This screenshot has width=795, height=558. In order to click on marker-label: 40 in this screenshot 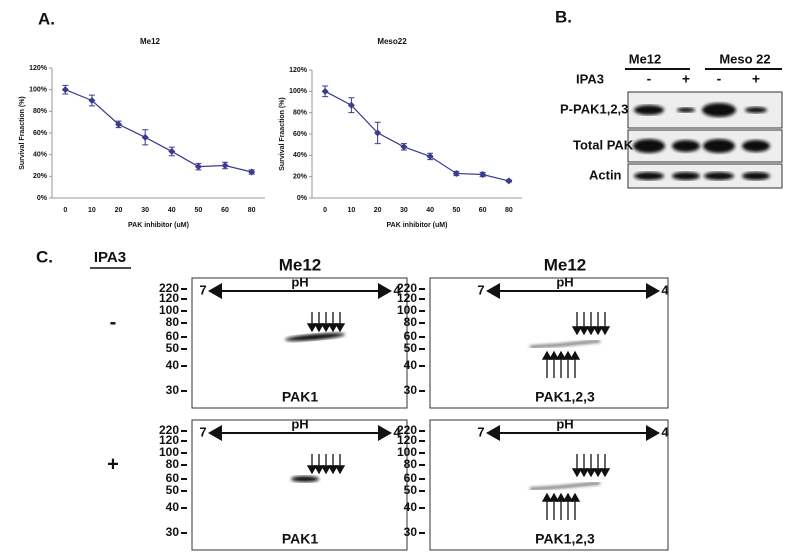, I will do `click(411, 365)`.